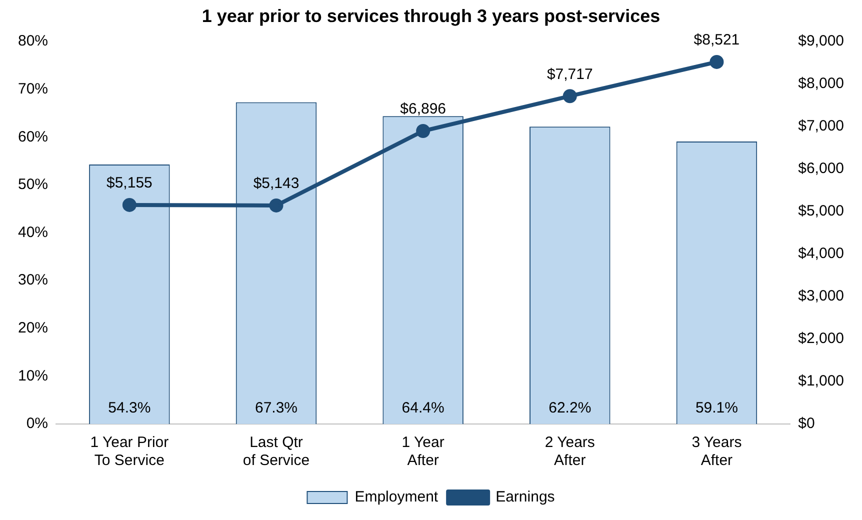 The image size is (862, 520). What do you see at coordinates (33, 41) in the screenshot?
I see `y-tick-label: 80%` at bounding box center [33, 41].